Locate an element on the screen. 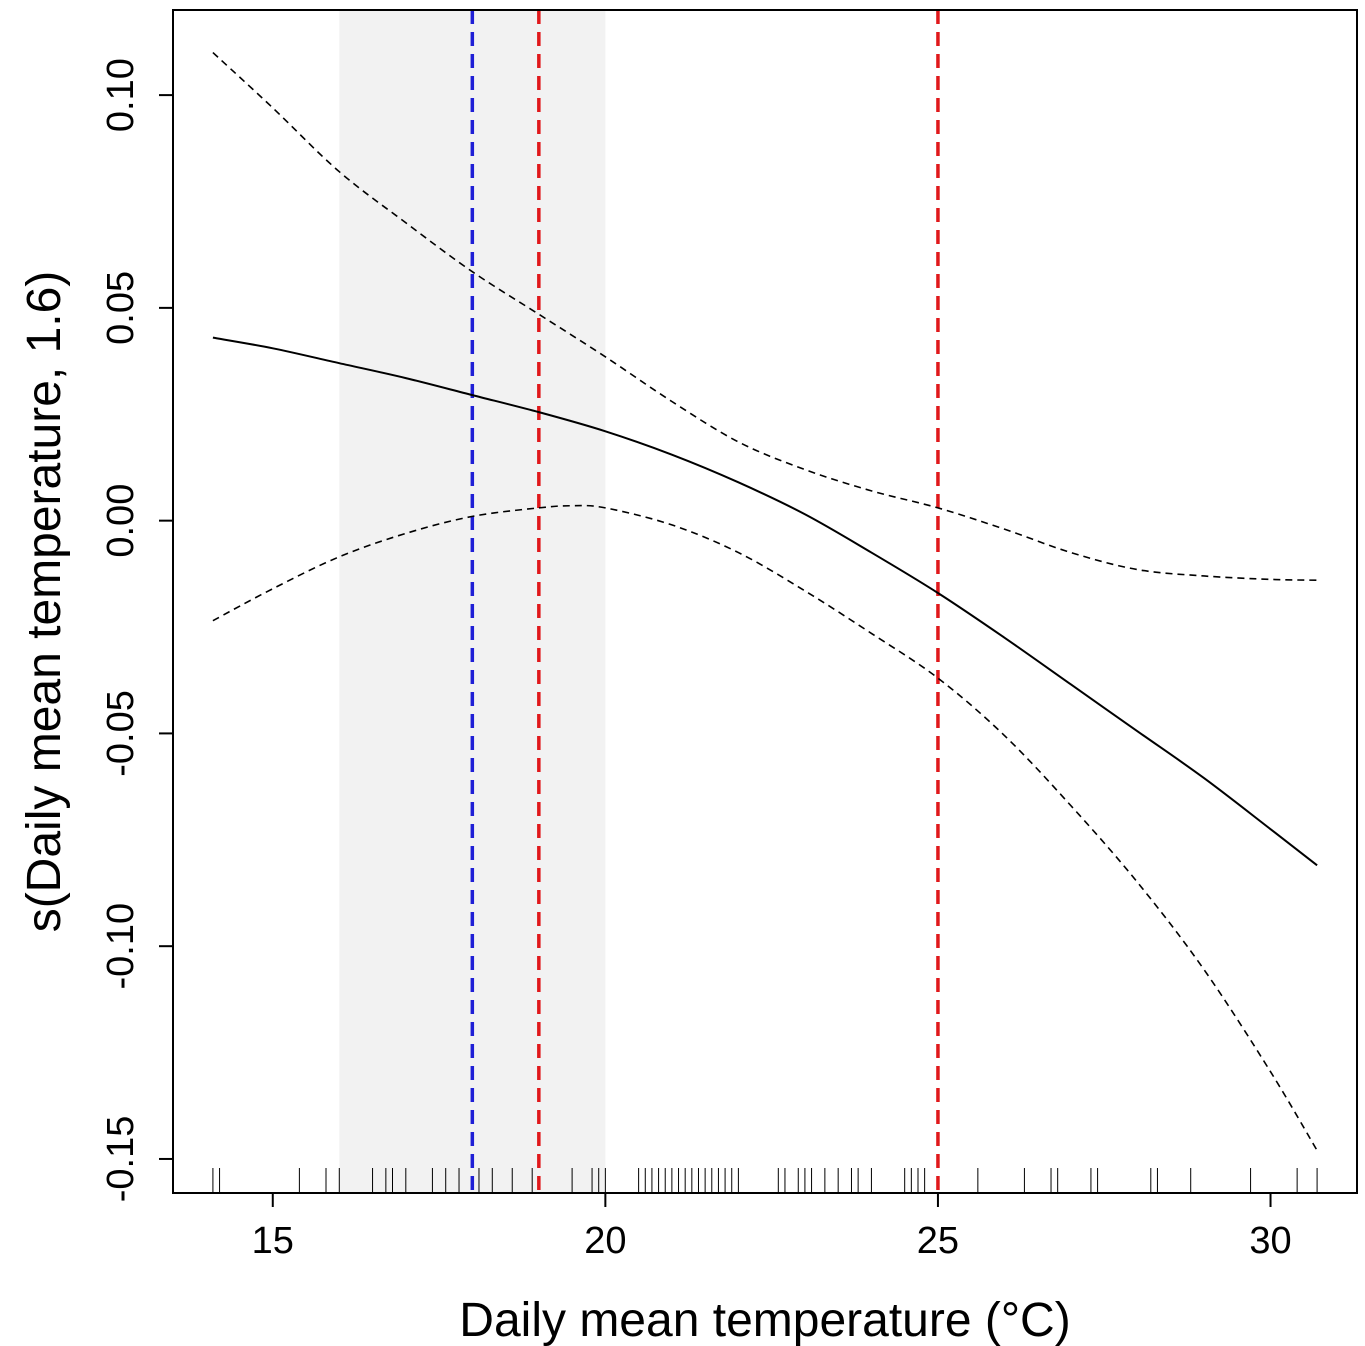 This screenshot has height=1346, width=1365. y-tick-label: 0.10 is located at coordinates (121, 95).